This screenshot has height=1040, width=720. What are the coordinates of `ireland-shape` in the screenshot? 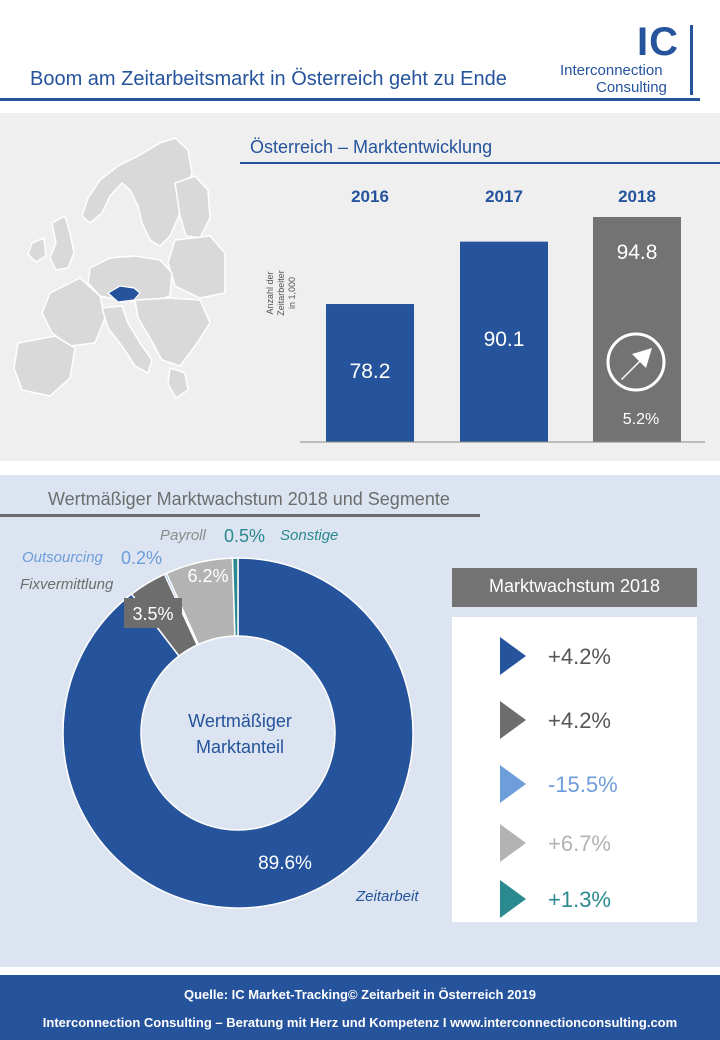 It's located at (37, 249).